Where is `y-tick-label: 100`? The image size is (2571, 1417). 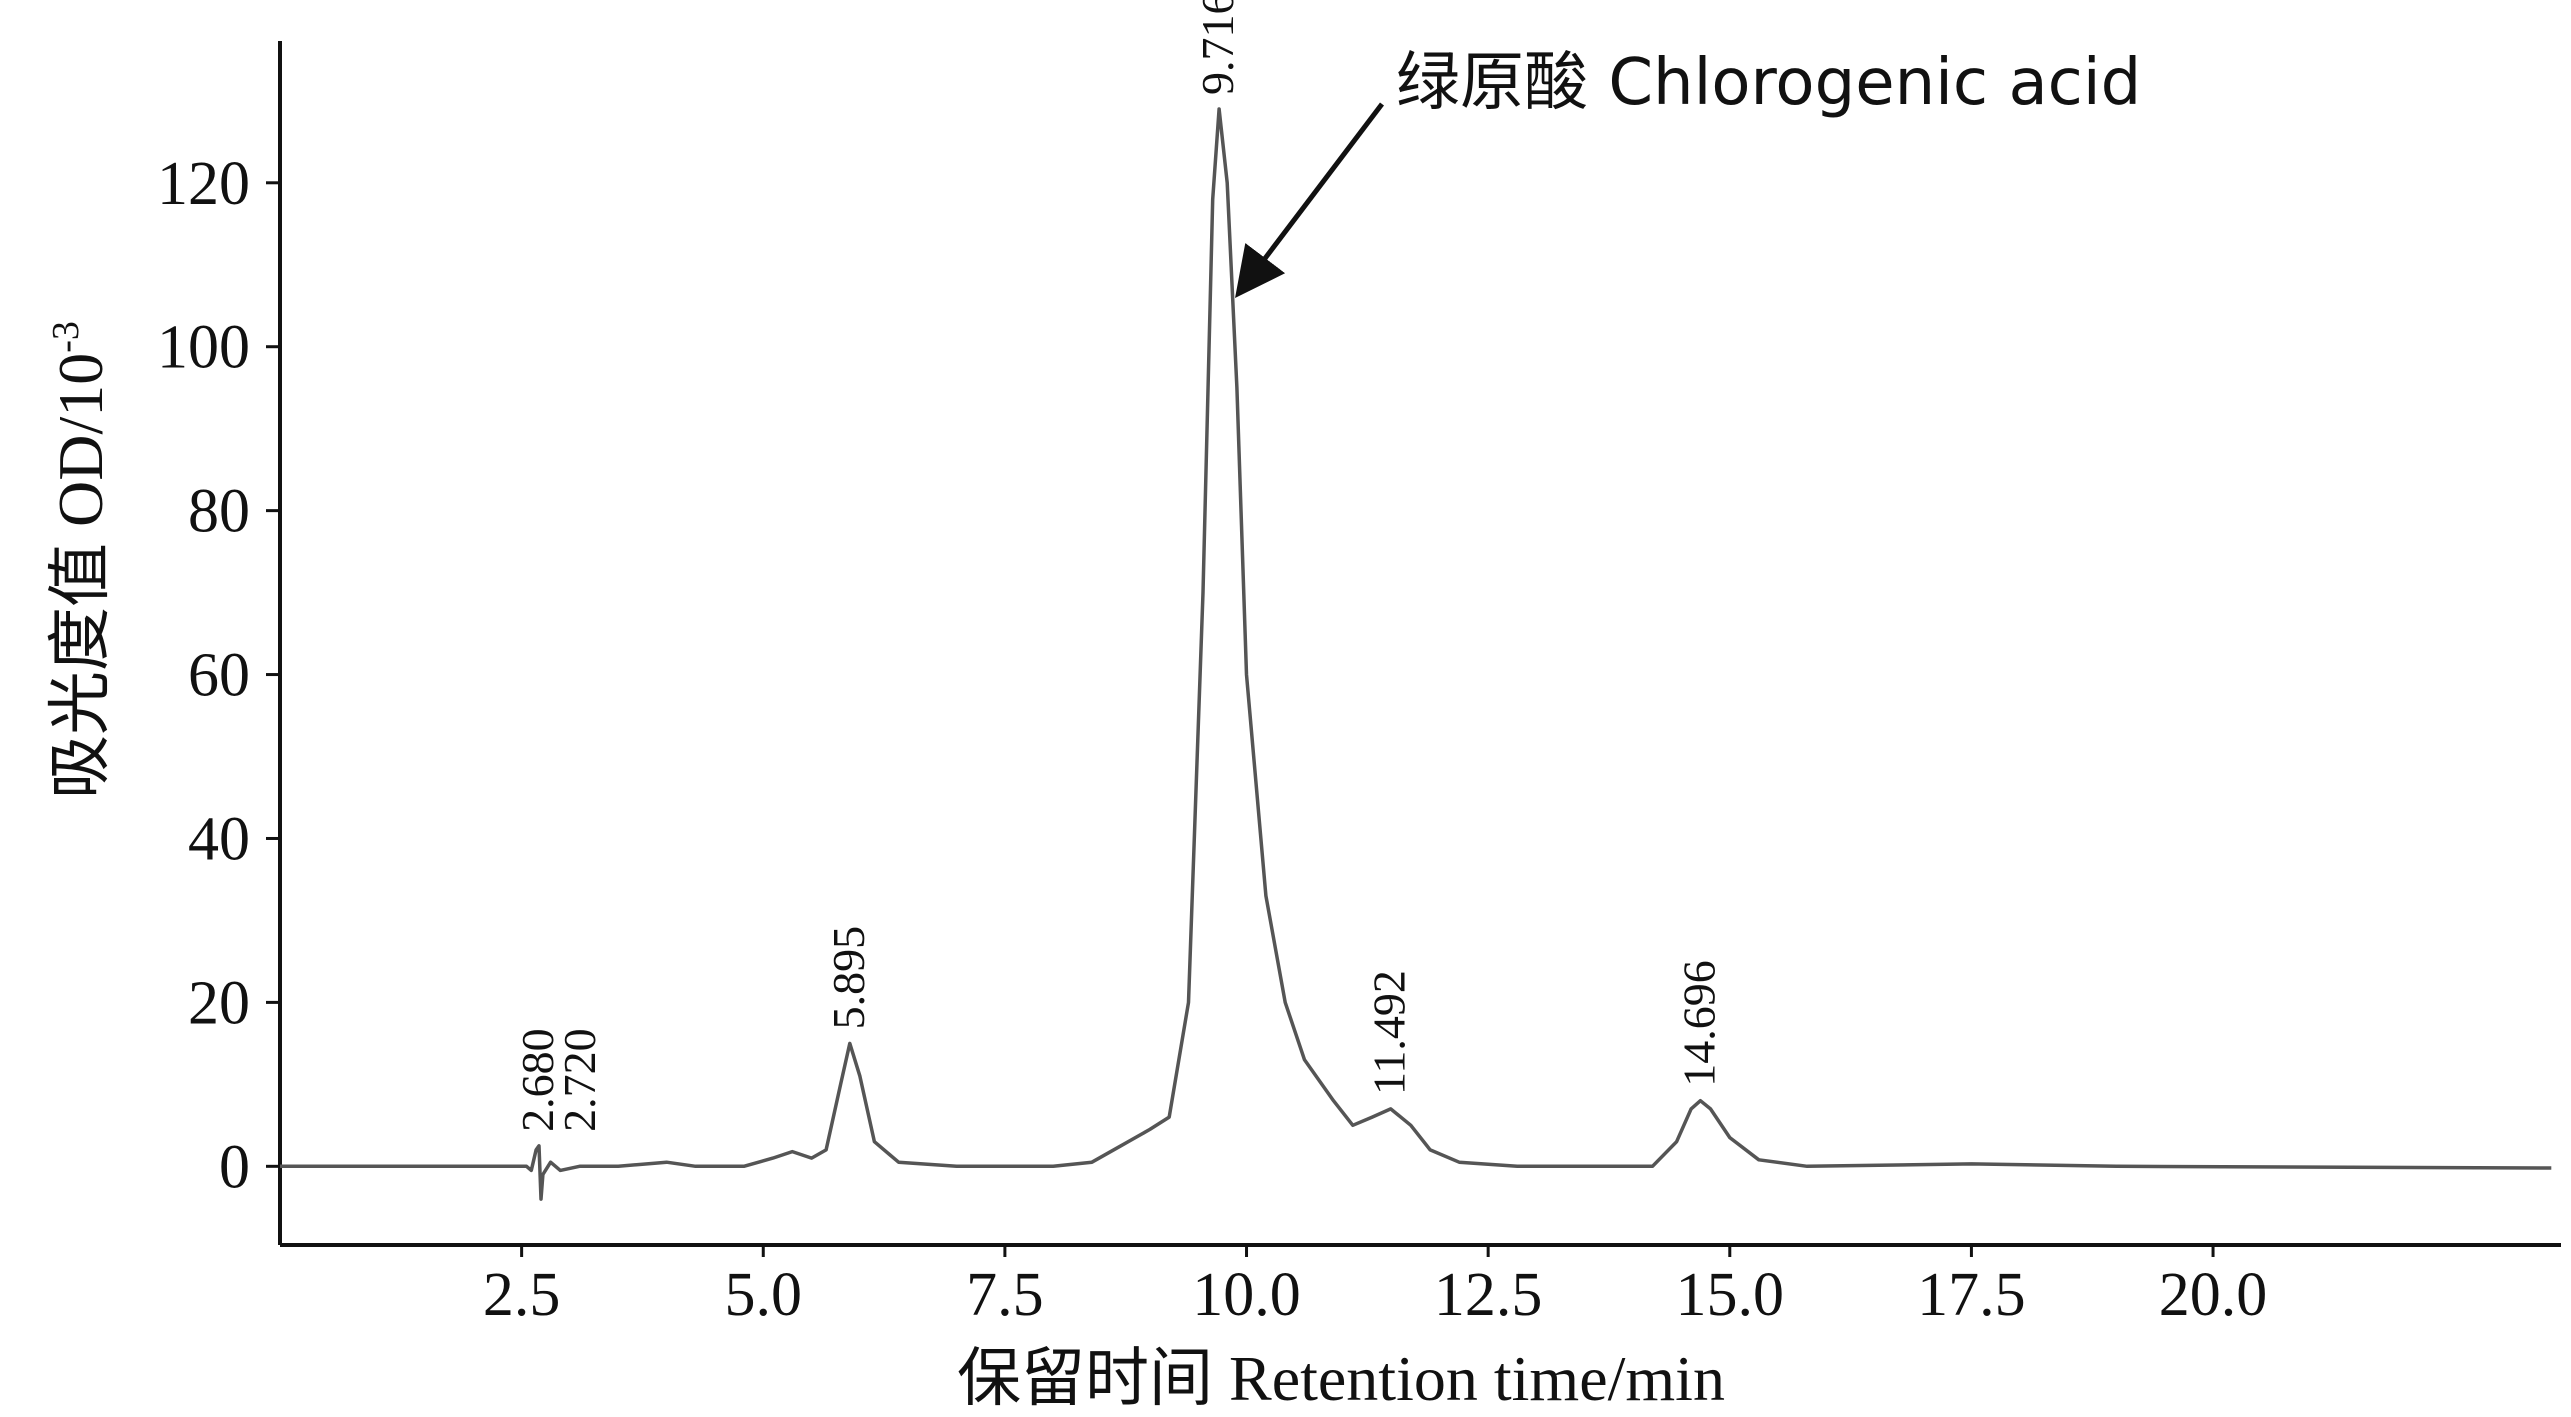
y-tick-label: 100 is located at coordinates (203, 348).